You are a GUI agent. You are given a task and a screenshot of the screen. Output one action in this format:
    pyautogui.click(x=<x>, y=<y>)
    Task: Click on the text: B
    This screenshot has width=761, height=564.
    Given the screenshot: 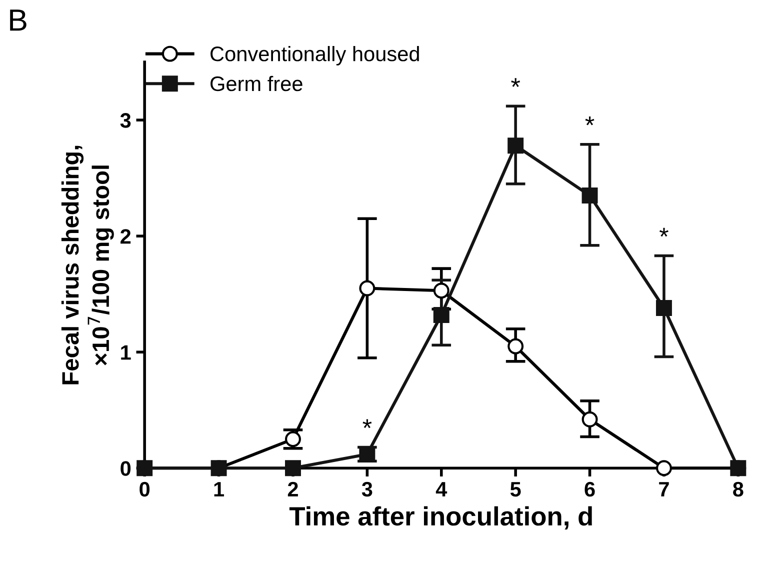 What is the action you would take?
    pyautogui.click(x=18, y=20)
    